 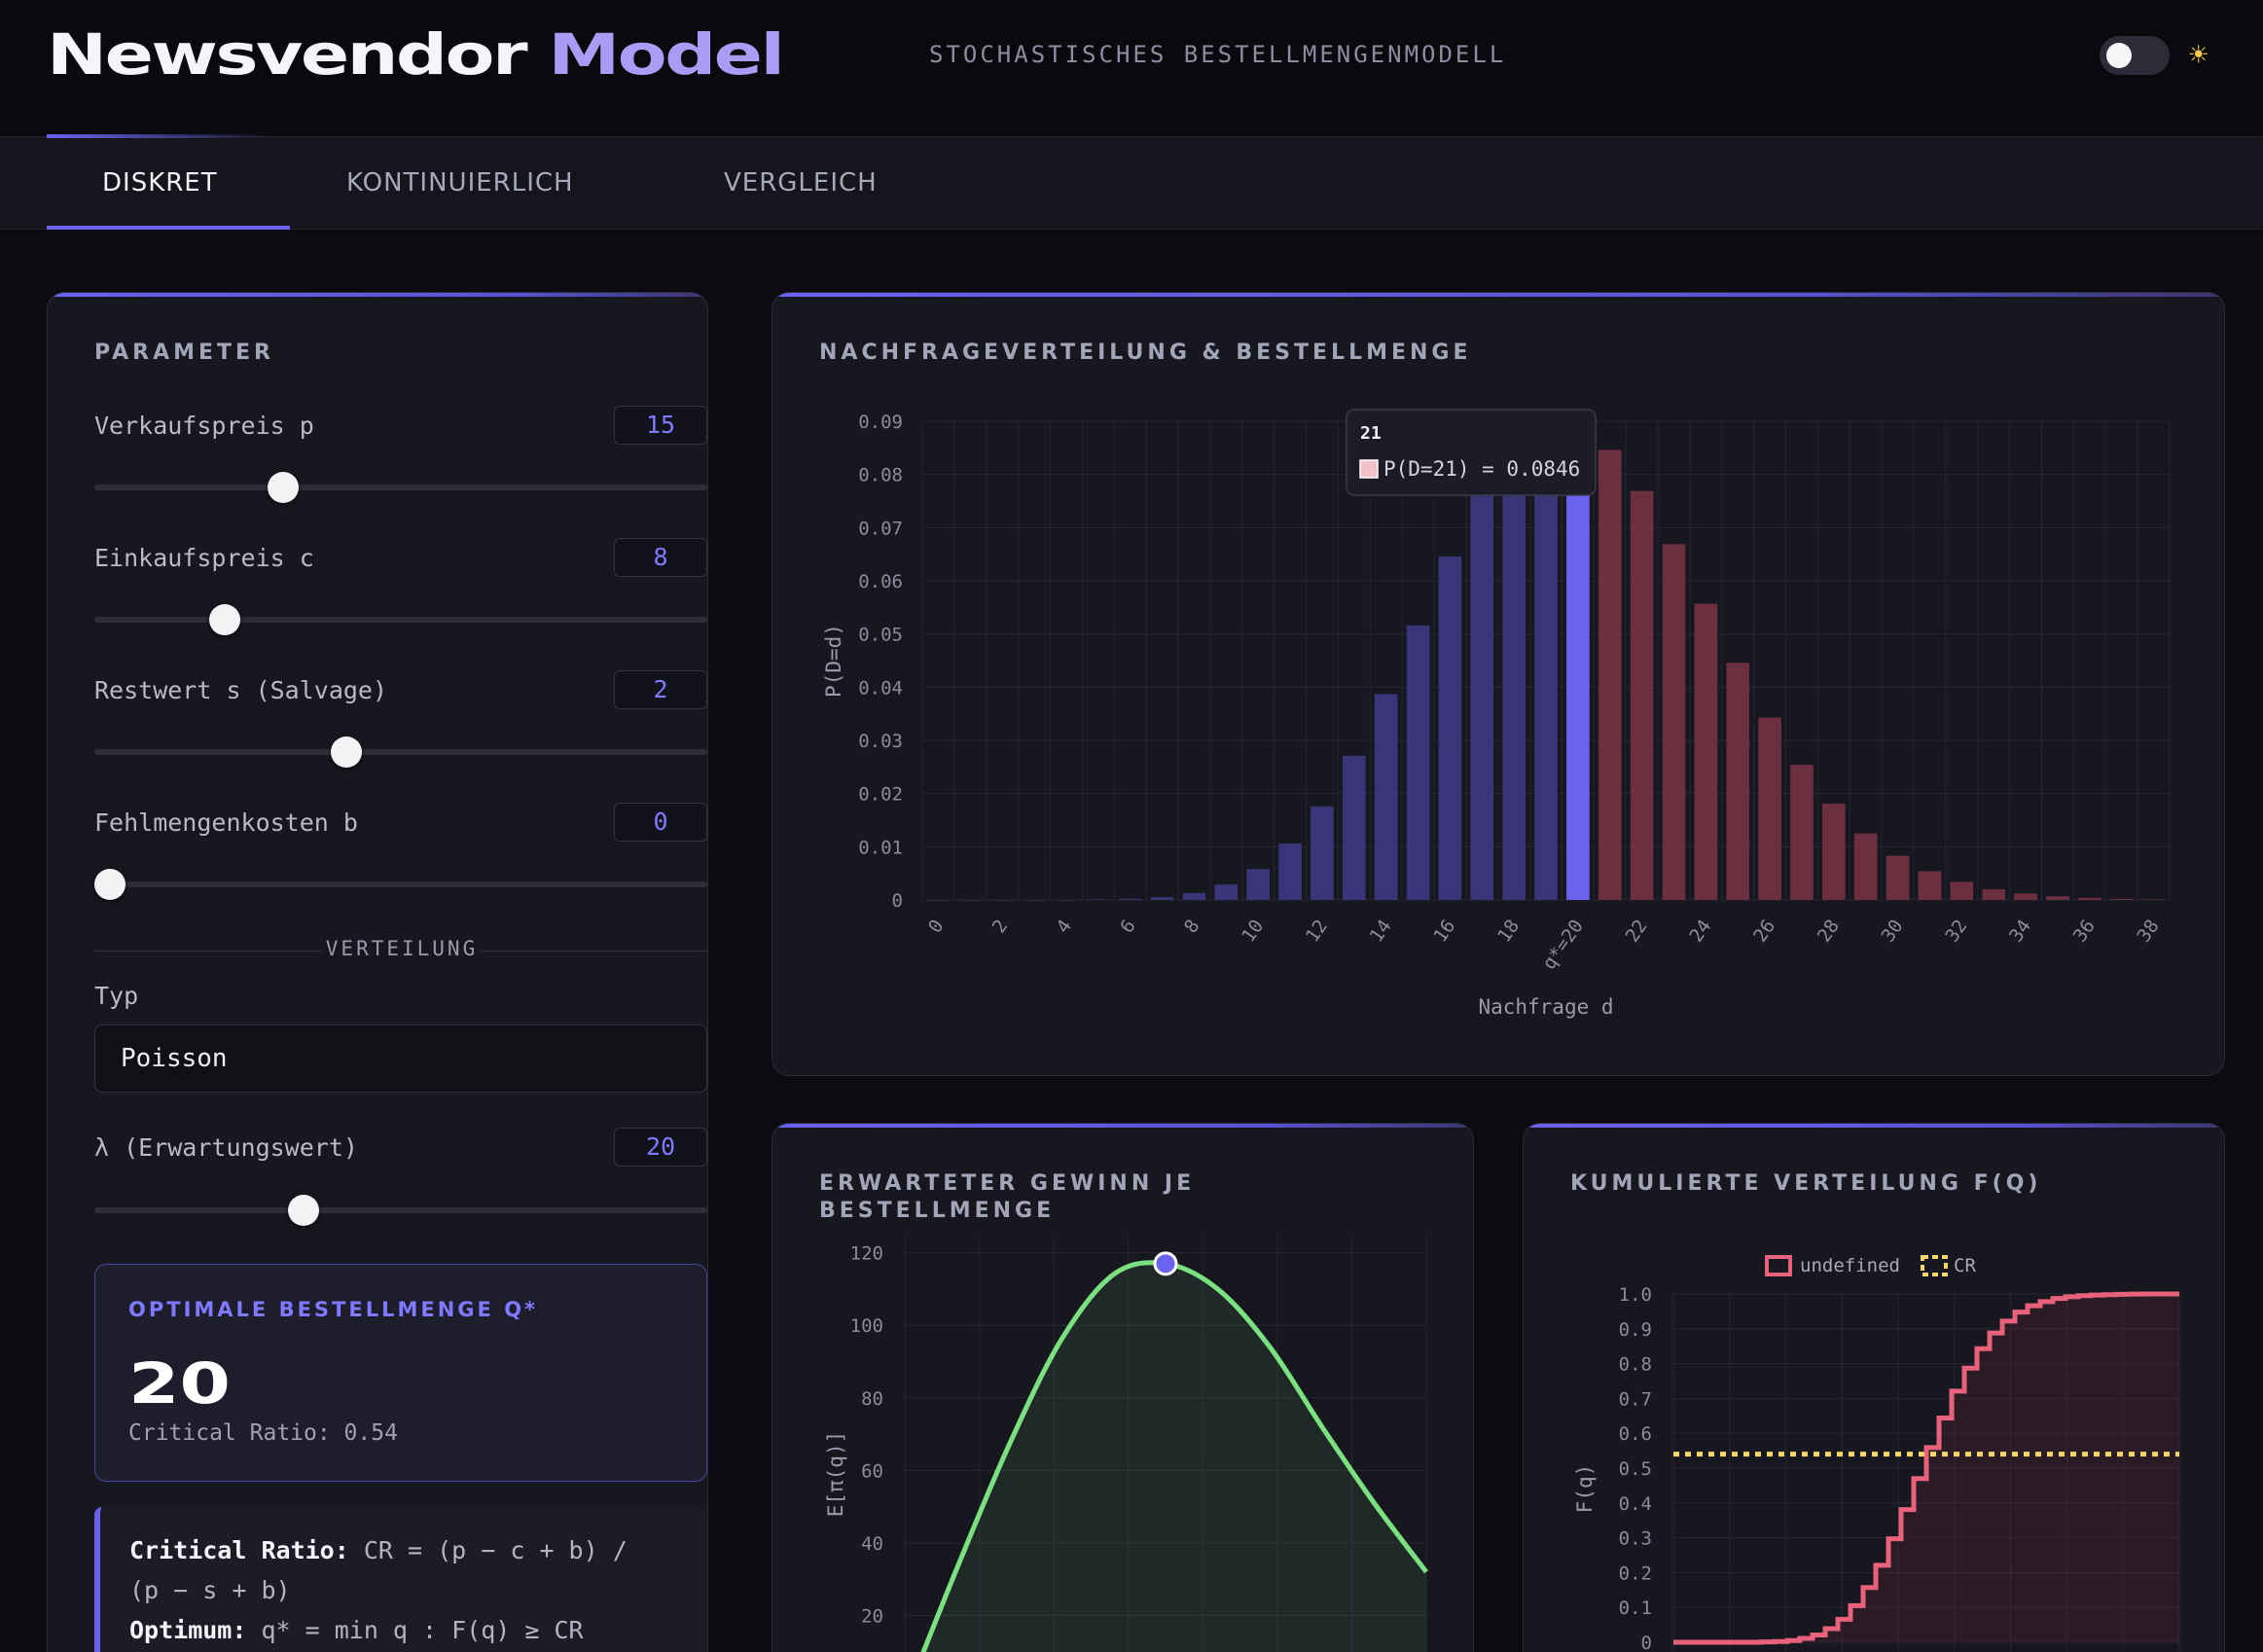 I want to click on purchase-price-input: 8, so click(x=660, y=557).